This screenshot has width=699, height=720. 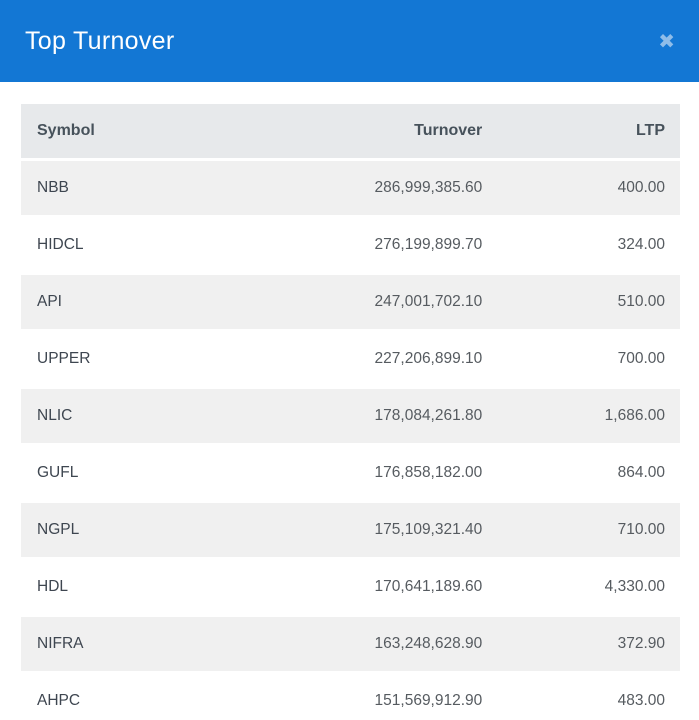 What do you see at coordinates (136, 697) in the screenshot?
I see `symbol-cell: AHPC` at bounding box center [136, 697].